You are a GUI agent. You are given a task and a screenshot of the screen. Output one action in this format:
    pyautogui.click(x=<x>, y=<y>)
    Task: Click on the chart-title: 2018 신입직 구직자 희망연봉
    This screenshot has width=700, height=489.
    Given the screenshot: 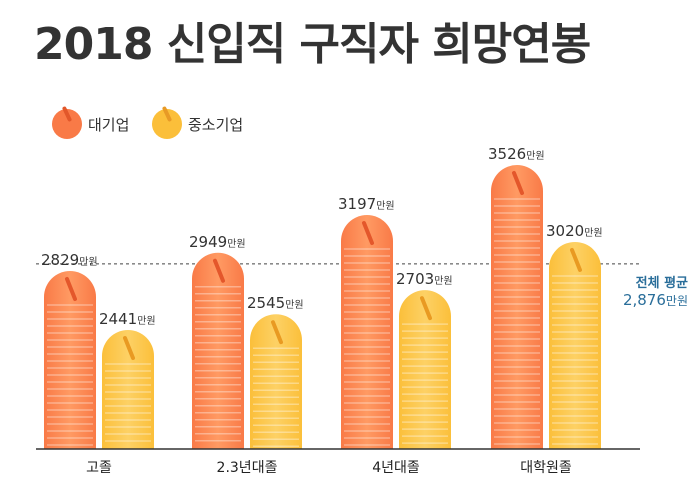 What is the action you would take?
    pyautogui.click(x=312, y=44)
    